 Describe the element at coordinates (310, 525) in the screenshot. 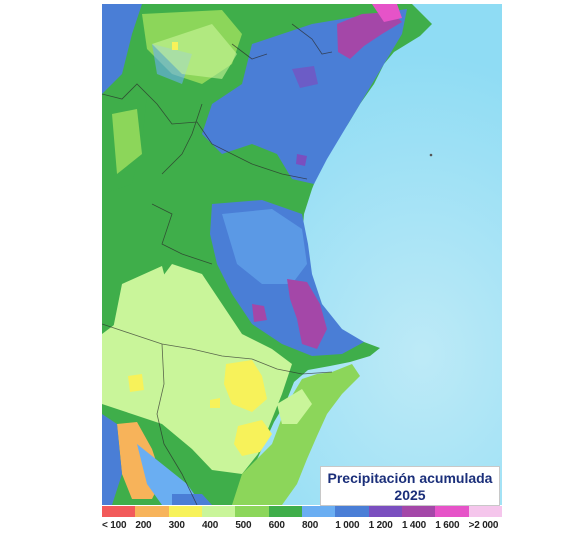

I see `legend-label: 800` at that location.